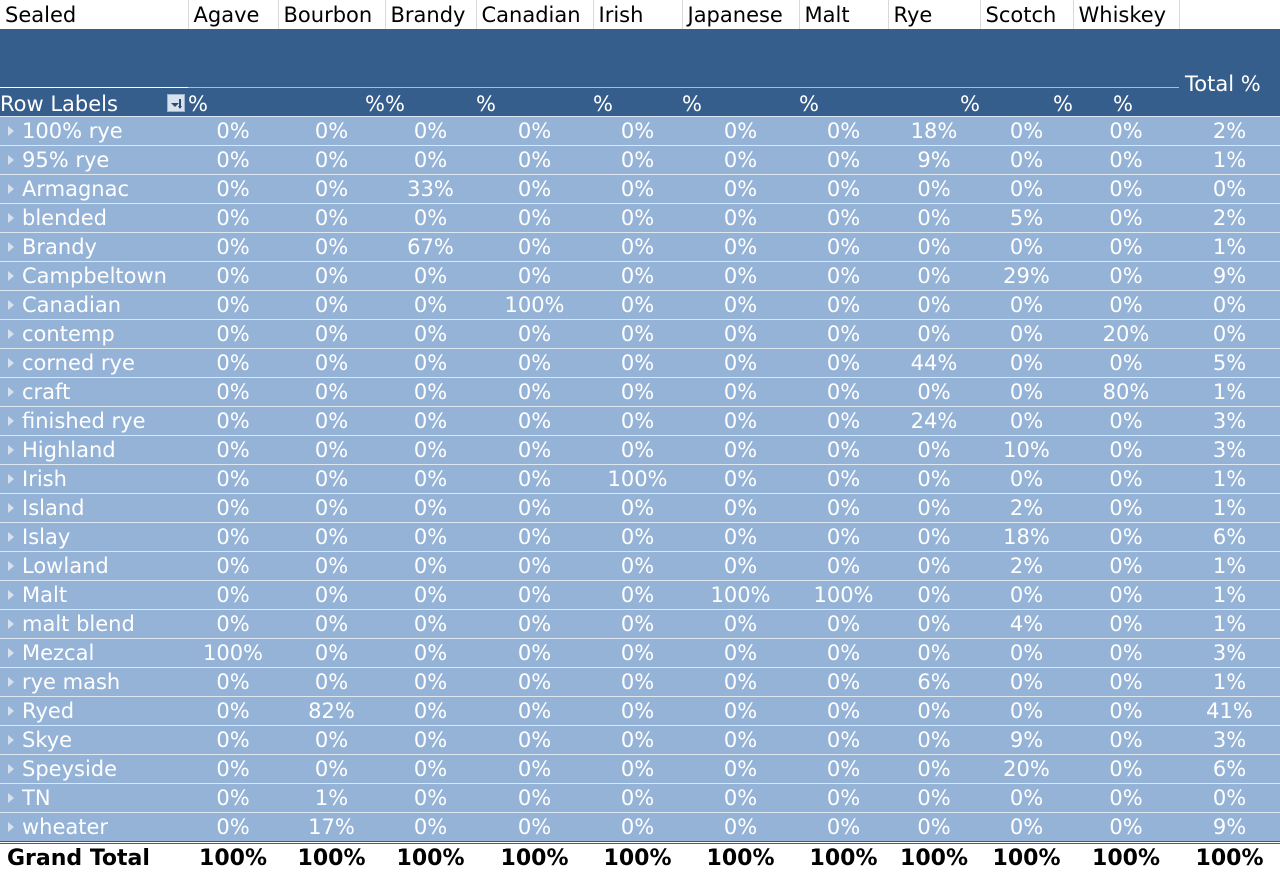 The image size is (1280, 873). Describe the element at coordinates (331, 14) in the screenshot. I see `column-header-bourbon: Bourbon` at that location.